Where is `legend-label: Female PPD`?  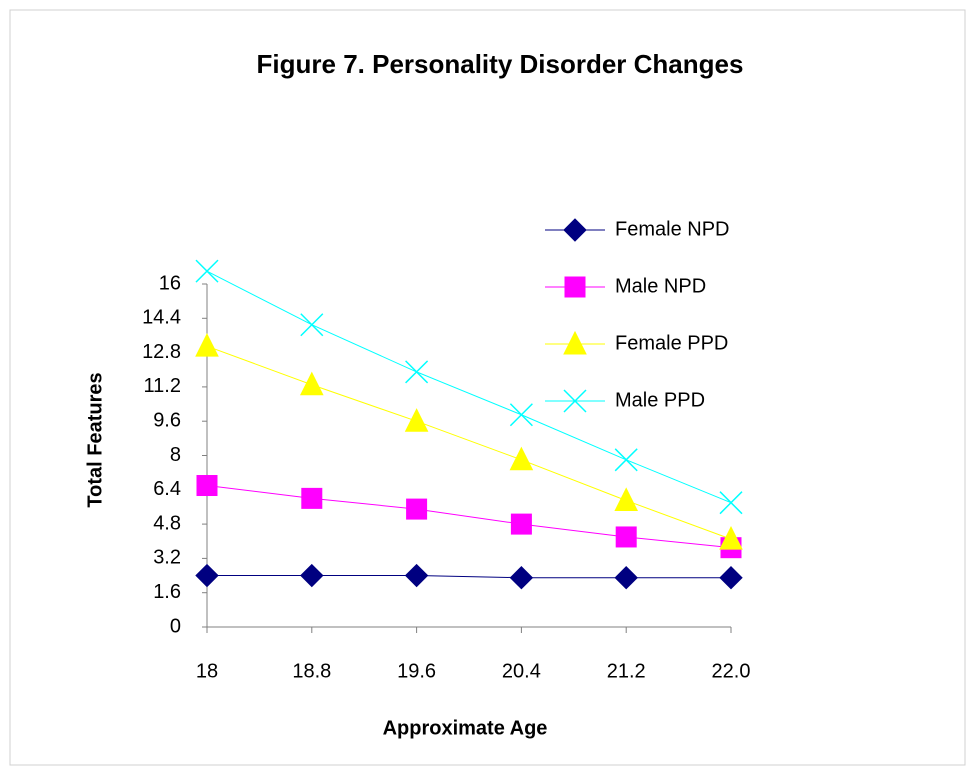 legend-label: Female PPD is located at coordinates (671, 343).